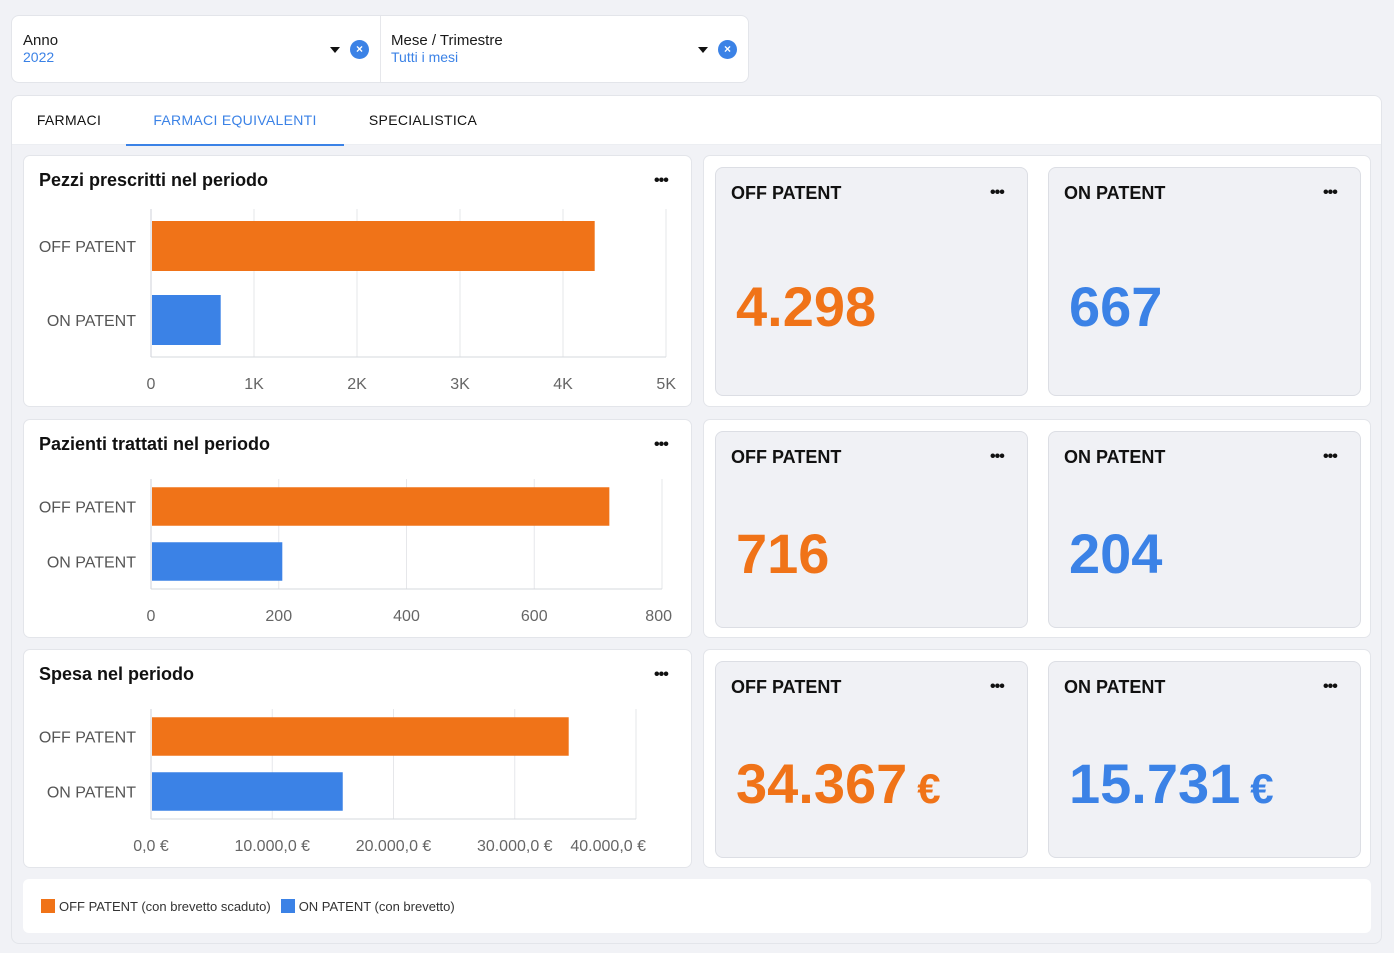  I want to click on bar-chart-pazienti: 0 200 400 600 800 OFF PATENT ON PATENT, so click(355, 552).